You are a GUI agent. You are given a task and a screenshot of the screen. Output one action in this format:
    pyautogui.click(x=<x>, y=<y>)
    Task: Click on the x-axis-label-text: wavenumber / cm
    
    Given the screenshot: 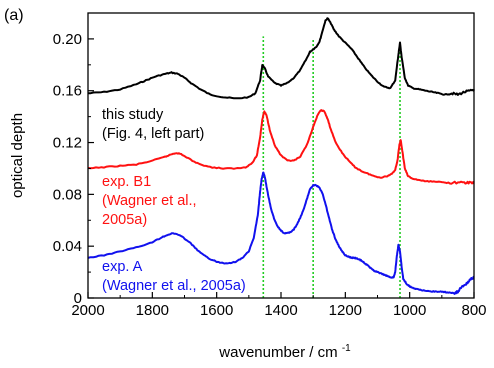 What is the action you would take?
    pyautogui.click(x=277, y=352)
    